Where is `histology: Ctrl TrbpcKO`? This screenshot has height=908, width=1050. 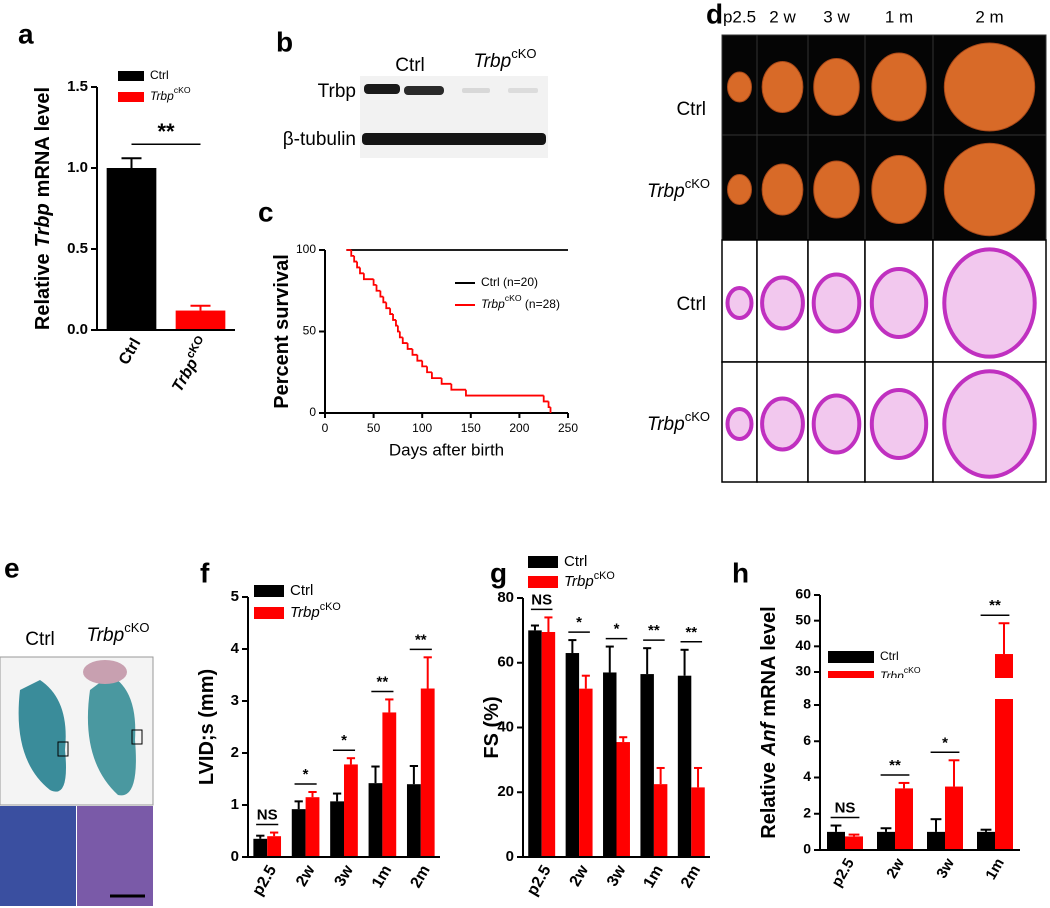
histology: Ctrl TrbpcKO is located at coordinates (77, 763).